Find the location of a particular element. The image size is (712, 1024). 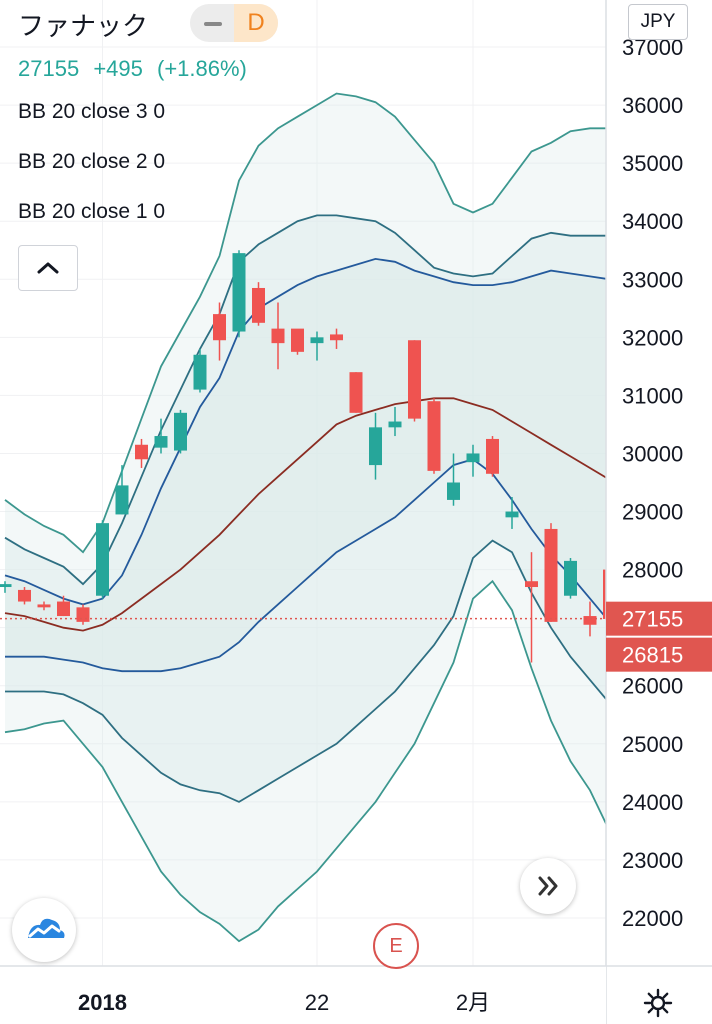

tradingview-logo-icon is located at coordinates (44, 930).